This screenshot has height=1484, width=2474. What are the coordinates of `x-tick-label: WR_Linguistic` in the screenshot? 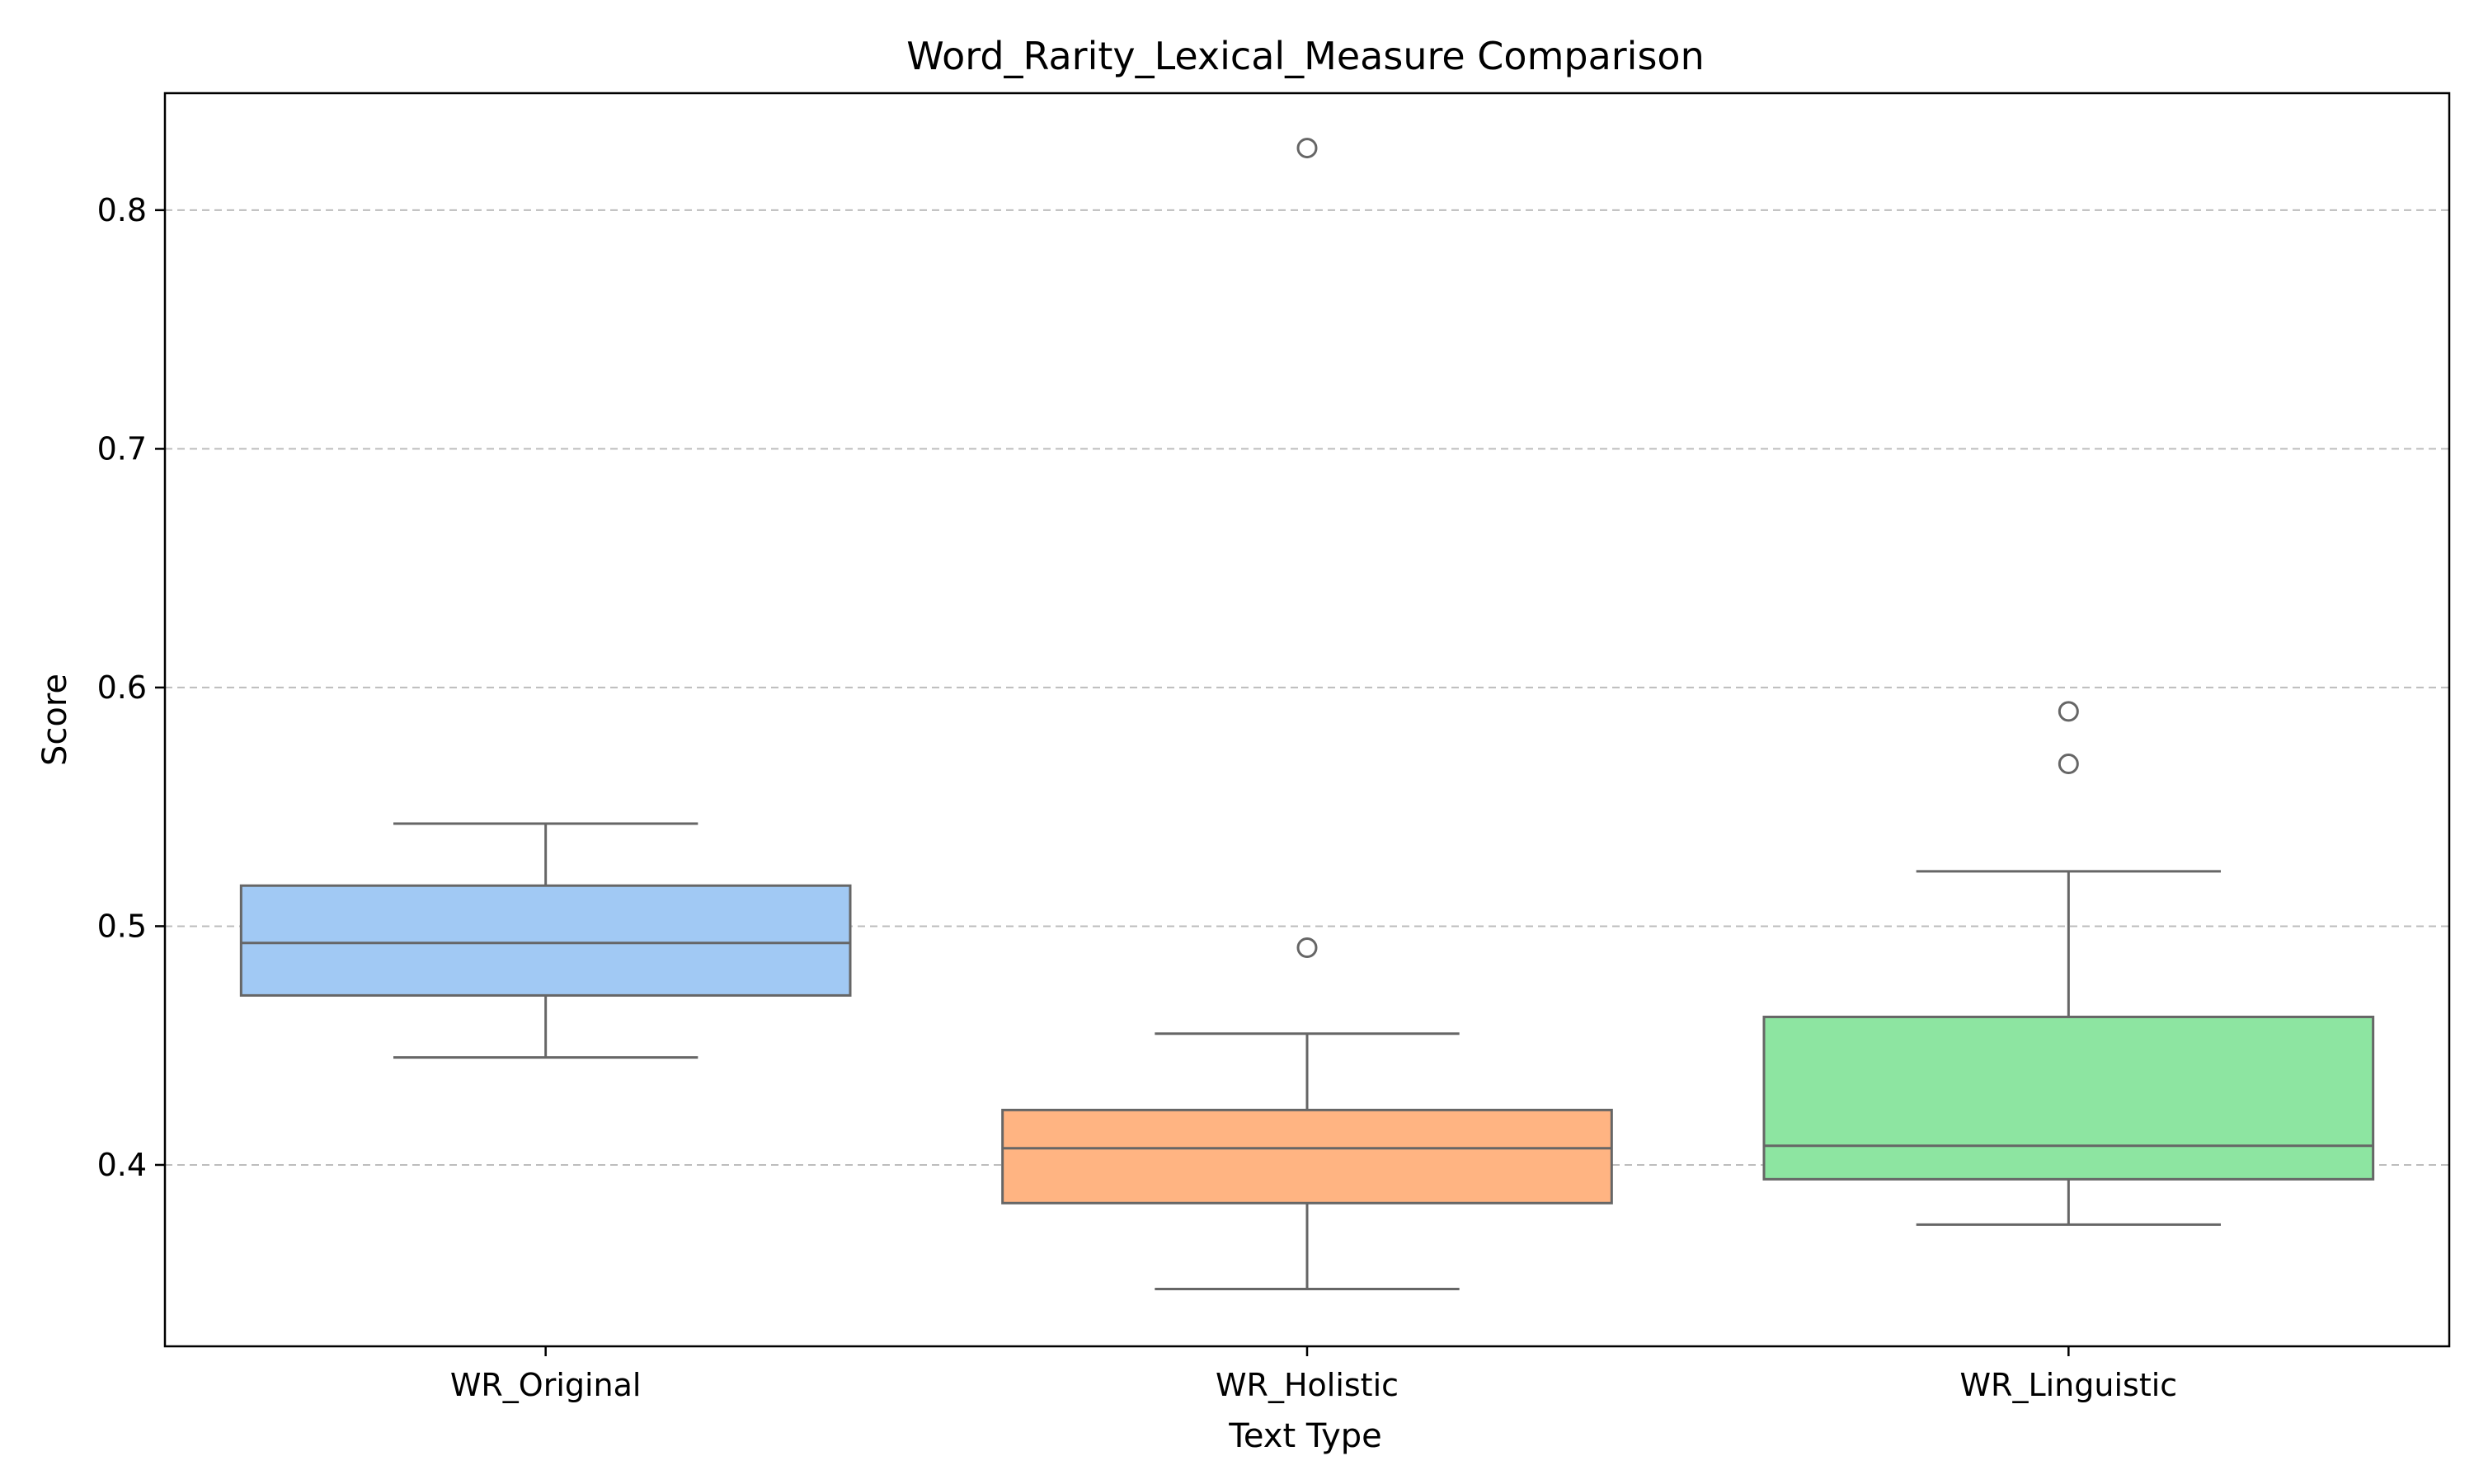 It's located at (2068, 1385).